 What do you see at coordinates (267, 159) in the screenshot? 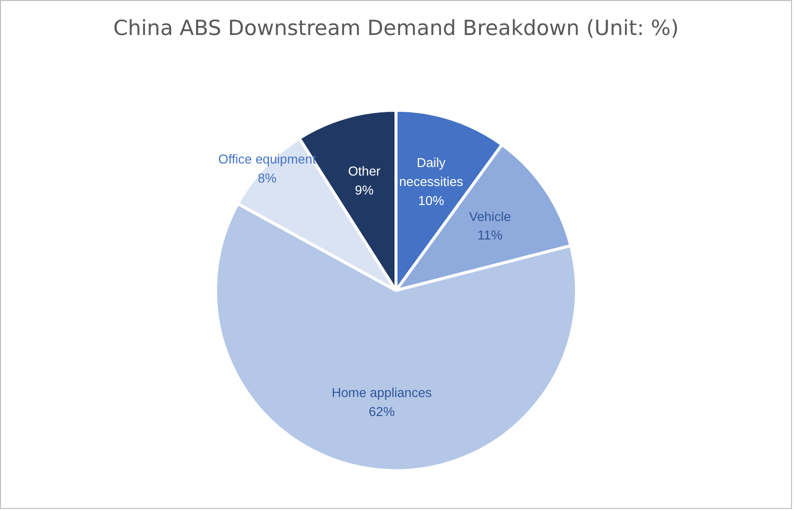
I see `slice-label: Office equipment` at bounding box center [267, 159].